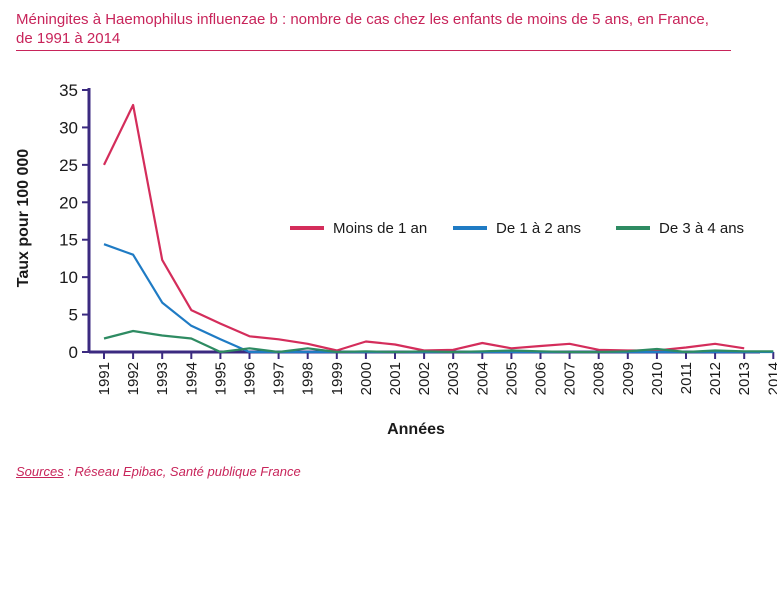 The width and height of the screenshot is (777, 596). What do you see at coordinates (73, 315) in the screenshot?
I see `y-tick-label: 5` at bounding box center [73, 315].